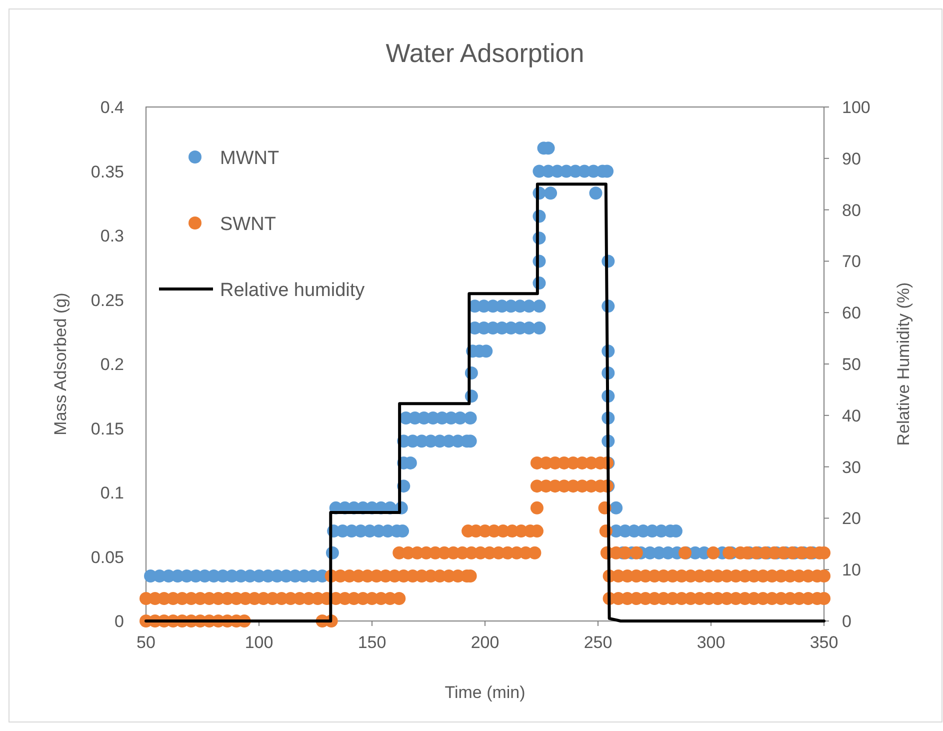  Describe the element at coordinates (60, 364) in the screenshot. I see `y-axis-title: Mass Adsorbed (g)` at that location.